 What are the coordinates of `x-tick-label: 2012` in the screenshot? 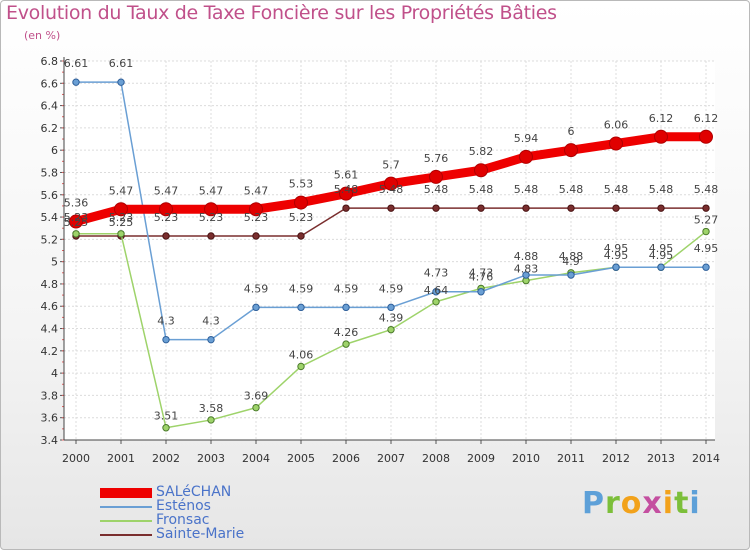 It's located at (616, 458).